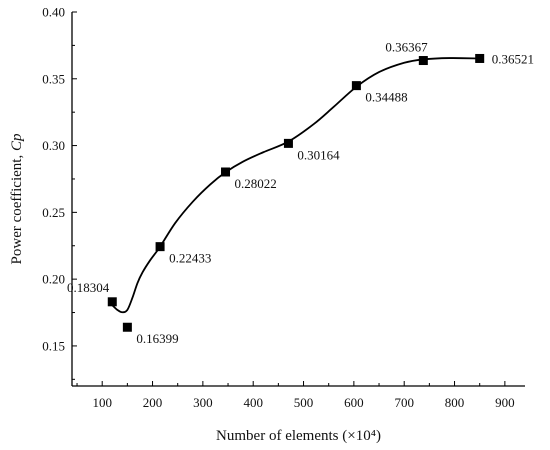 The height and width of the screenshot is (450, 550). Describe the element at coordinates (53, 279) in the screenshot. I see `y-tick-label: 0.20` at that location.